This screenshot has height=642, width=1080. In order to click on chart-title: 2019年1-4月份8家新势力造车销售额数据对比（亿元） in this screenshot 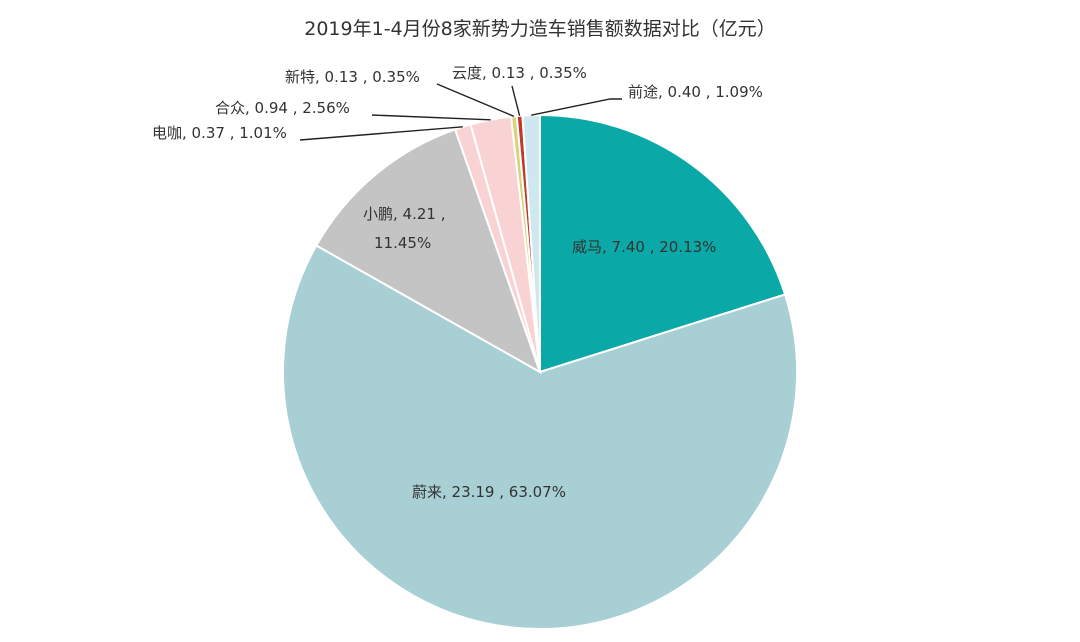, I will do `click(540, 29)`.